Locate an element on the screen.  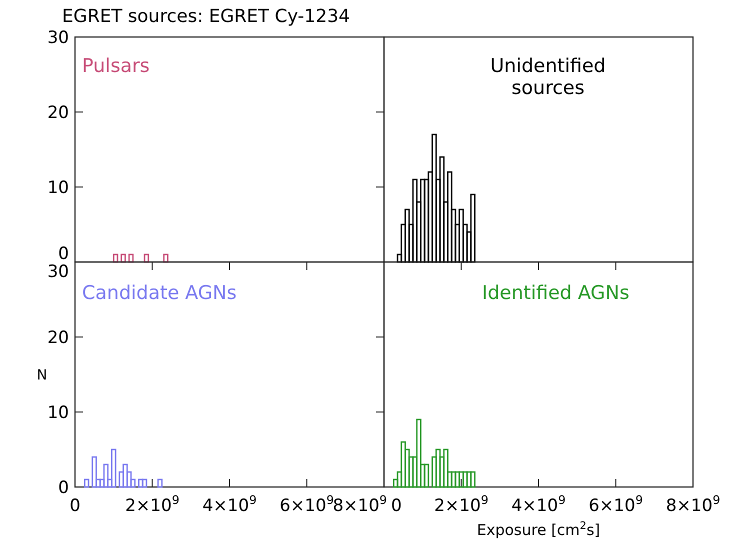
y-axis-title: N is located at coordinates (42, 375).